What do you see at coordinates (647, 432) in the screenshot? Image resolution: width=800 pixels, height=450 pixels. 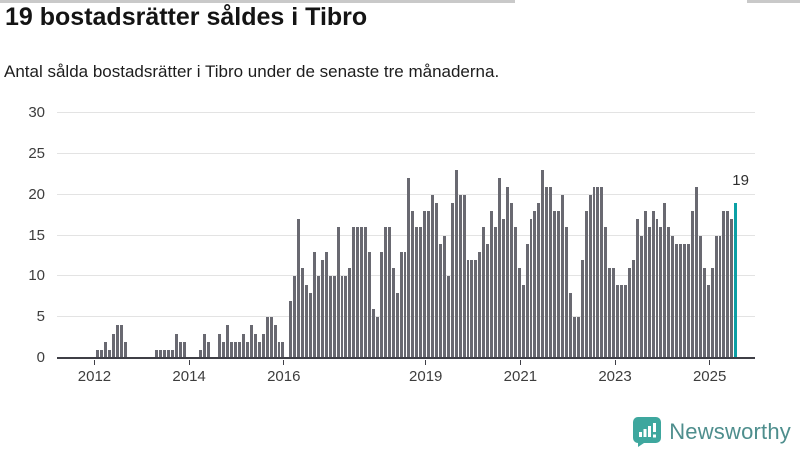 I see `newsworthy-chart-bubble-icon` at bounding box center [647, 432].